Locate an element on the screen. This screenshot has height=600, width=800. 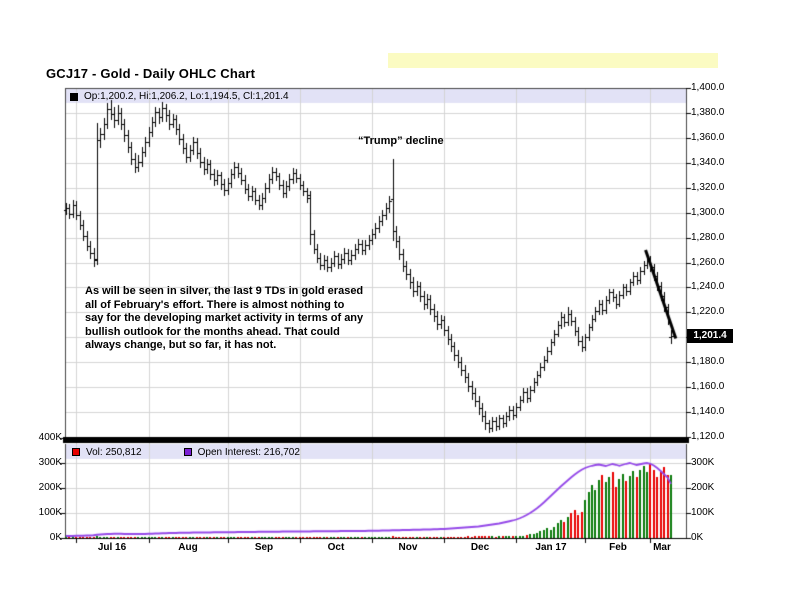
yellow-highlight-bar is located at coordinates (553, 60).